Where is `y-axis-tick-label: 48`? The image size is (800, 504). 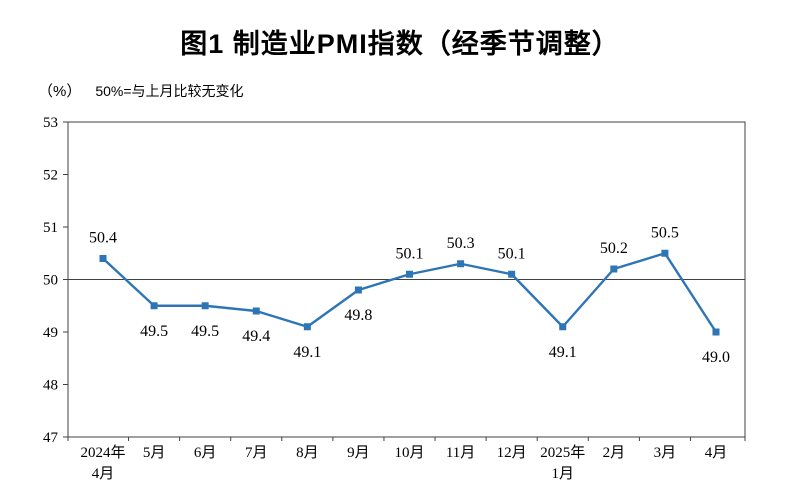 y-axis-tick-label: 48 is located at coordinates (50, 386).